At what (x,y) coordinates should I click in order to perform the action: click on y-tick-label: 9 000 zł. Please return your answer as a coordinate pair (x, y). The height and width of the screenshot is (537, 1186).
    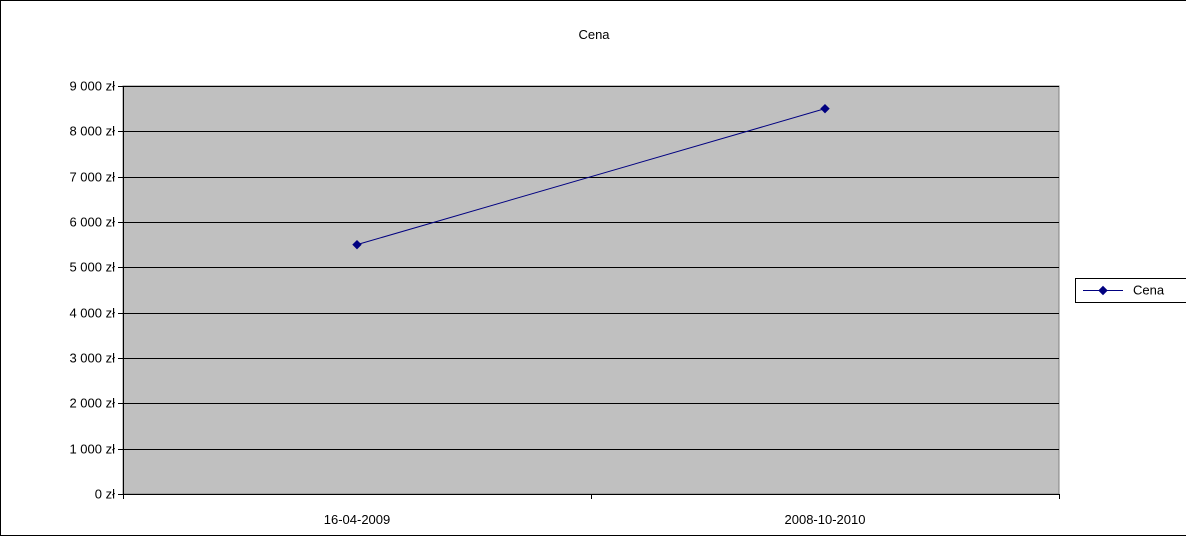
    Looking at the image, I should click on (92, 86).